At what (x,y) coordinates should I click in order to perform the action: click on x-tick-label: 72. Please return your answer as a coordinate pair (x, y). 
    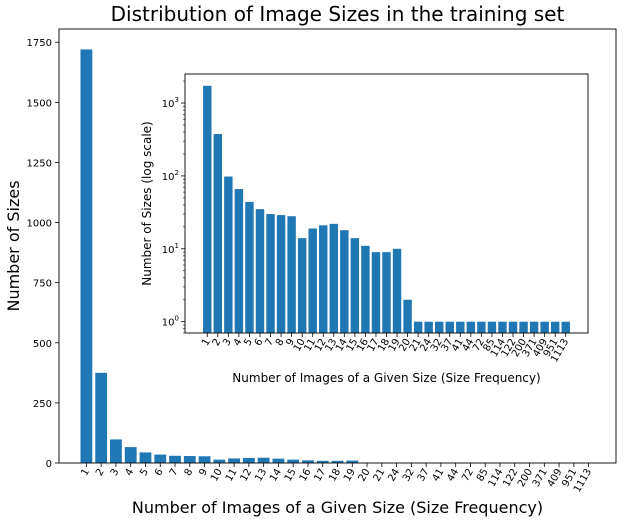
    Looking at the image, I should click on (468, 475).